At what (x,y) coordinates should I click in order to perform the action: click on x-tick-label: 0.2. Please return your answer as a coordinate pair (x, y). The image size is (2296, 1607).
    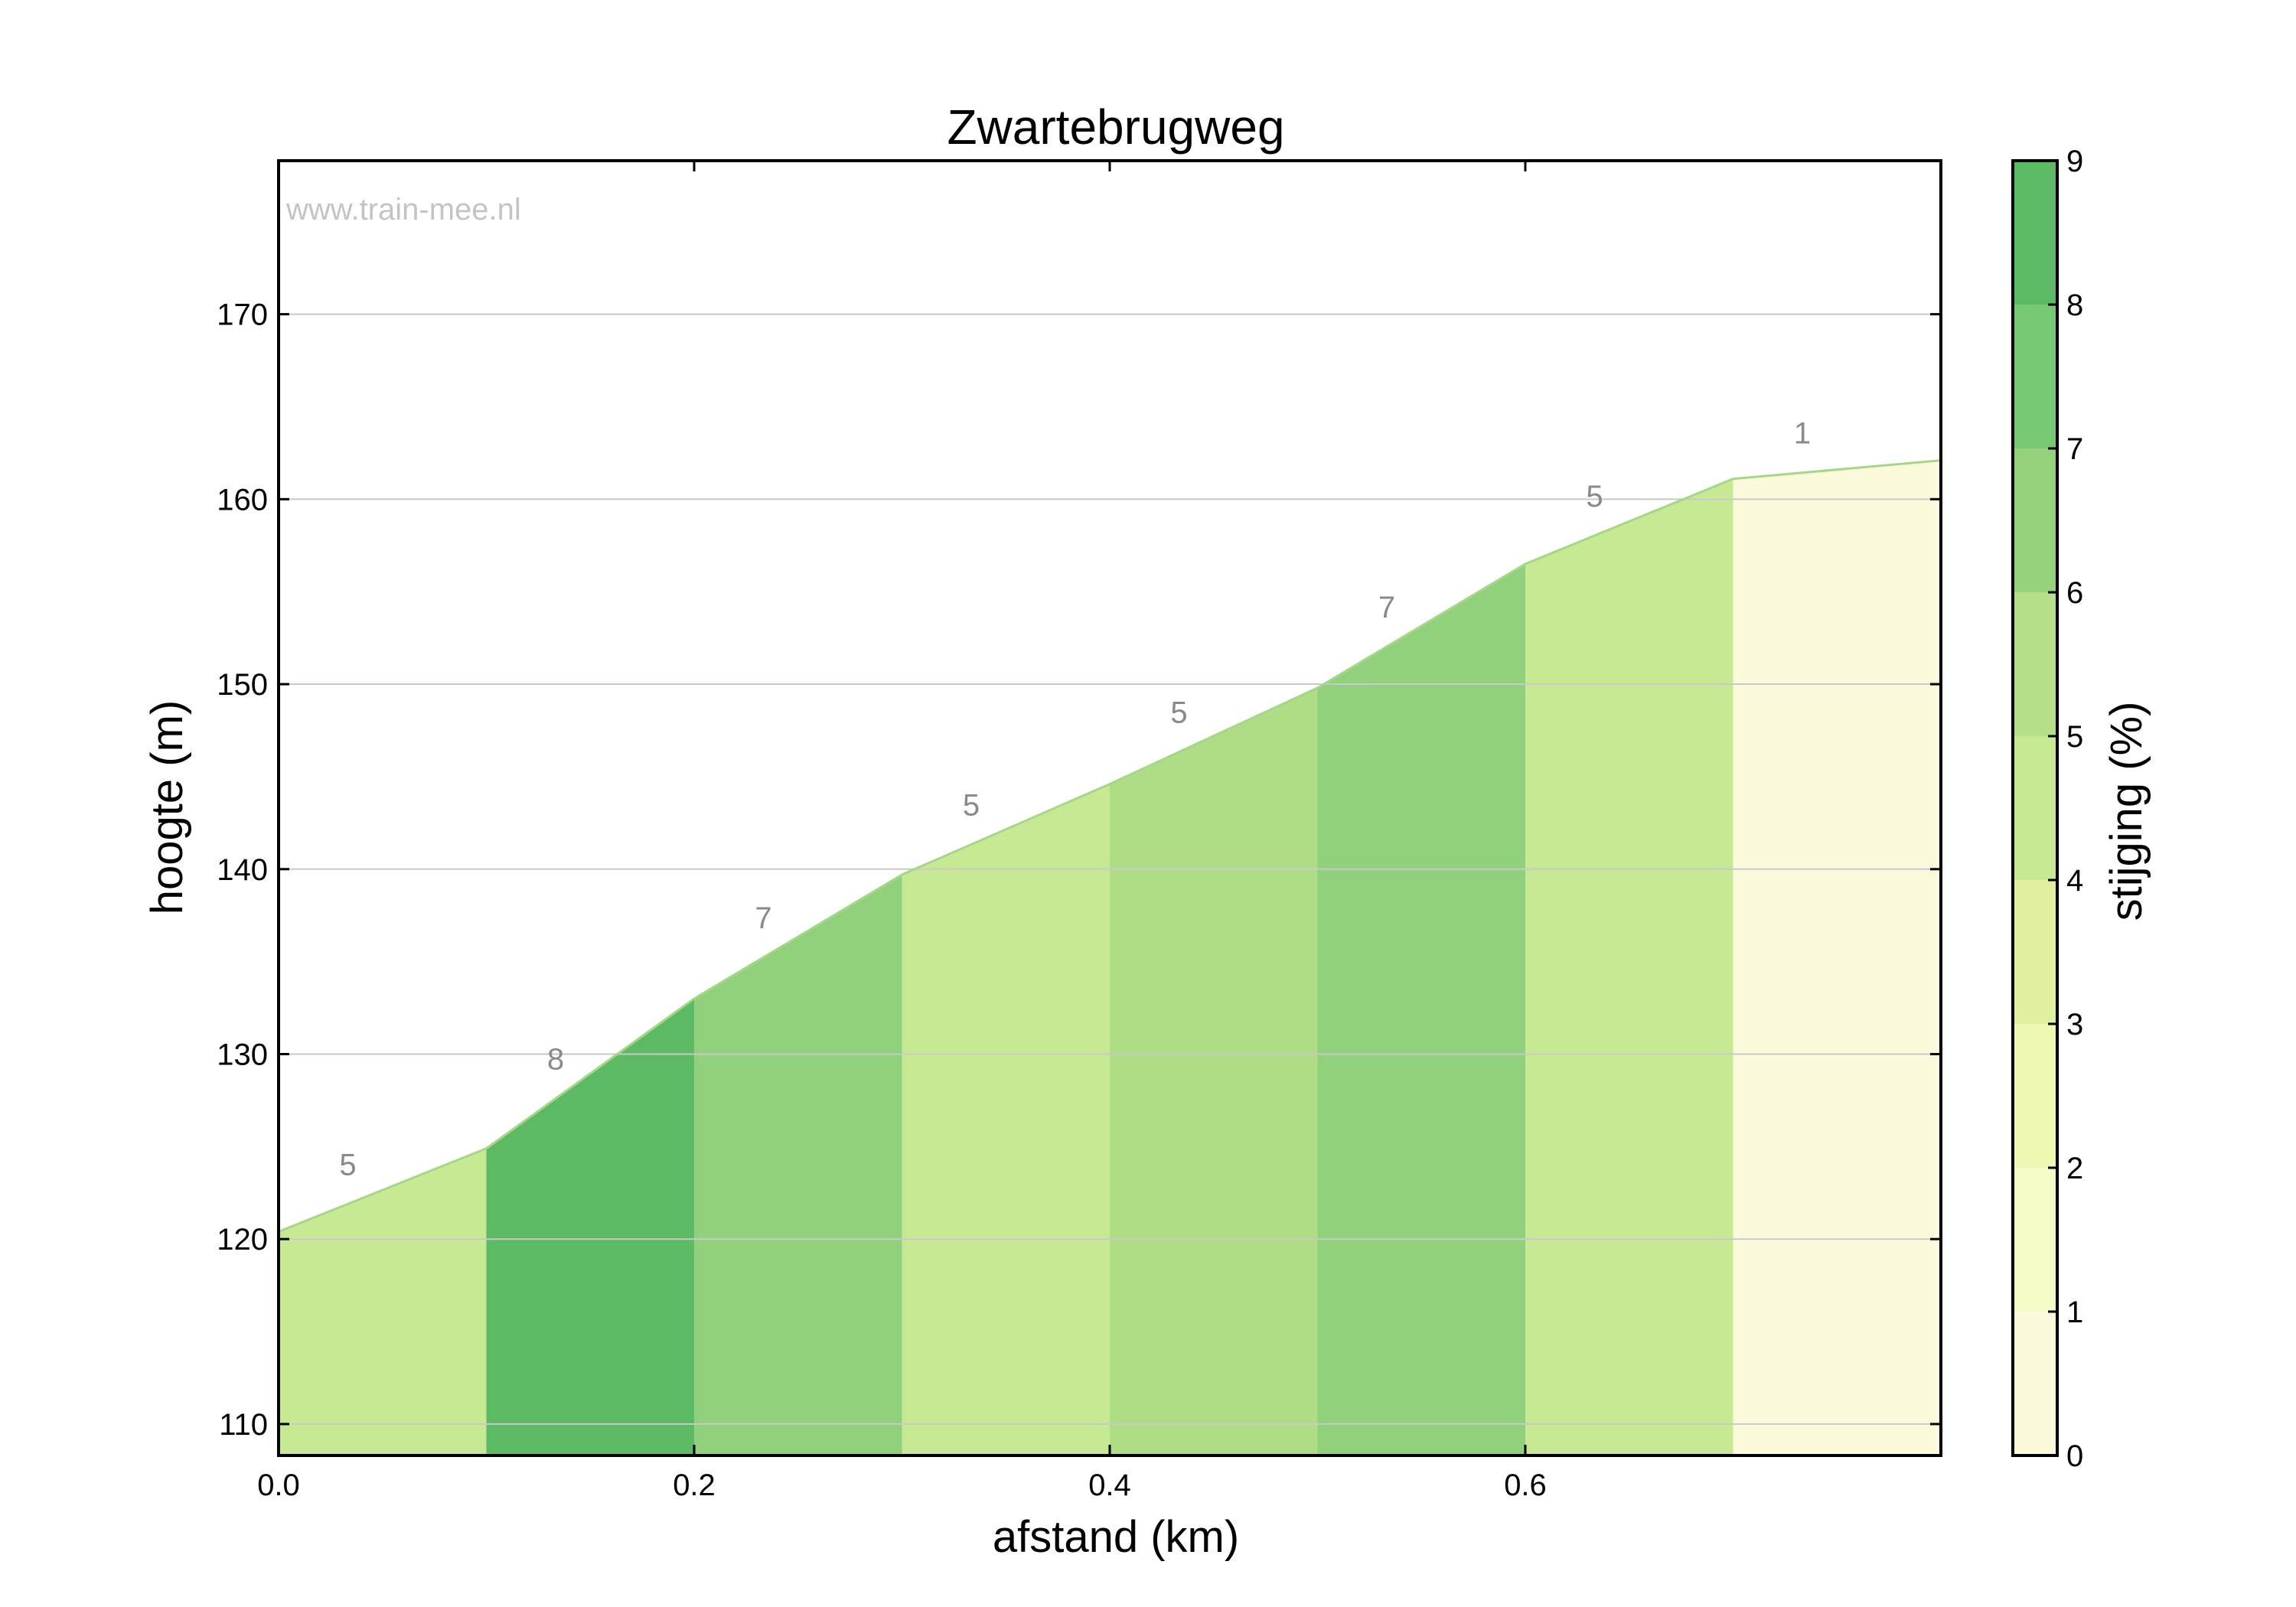
    Looking at the image, I should click on (694, 1485).